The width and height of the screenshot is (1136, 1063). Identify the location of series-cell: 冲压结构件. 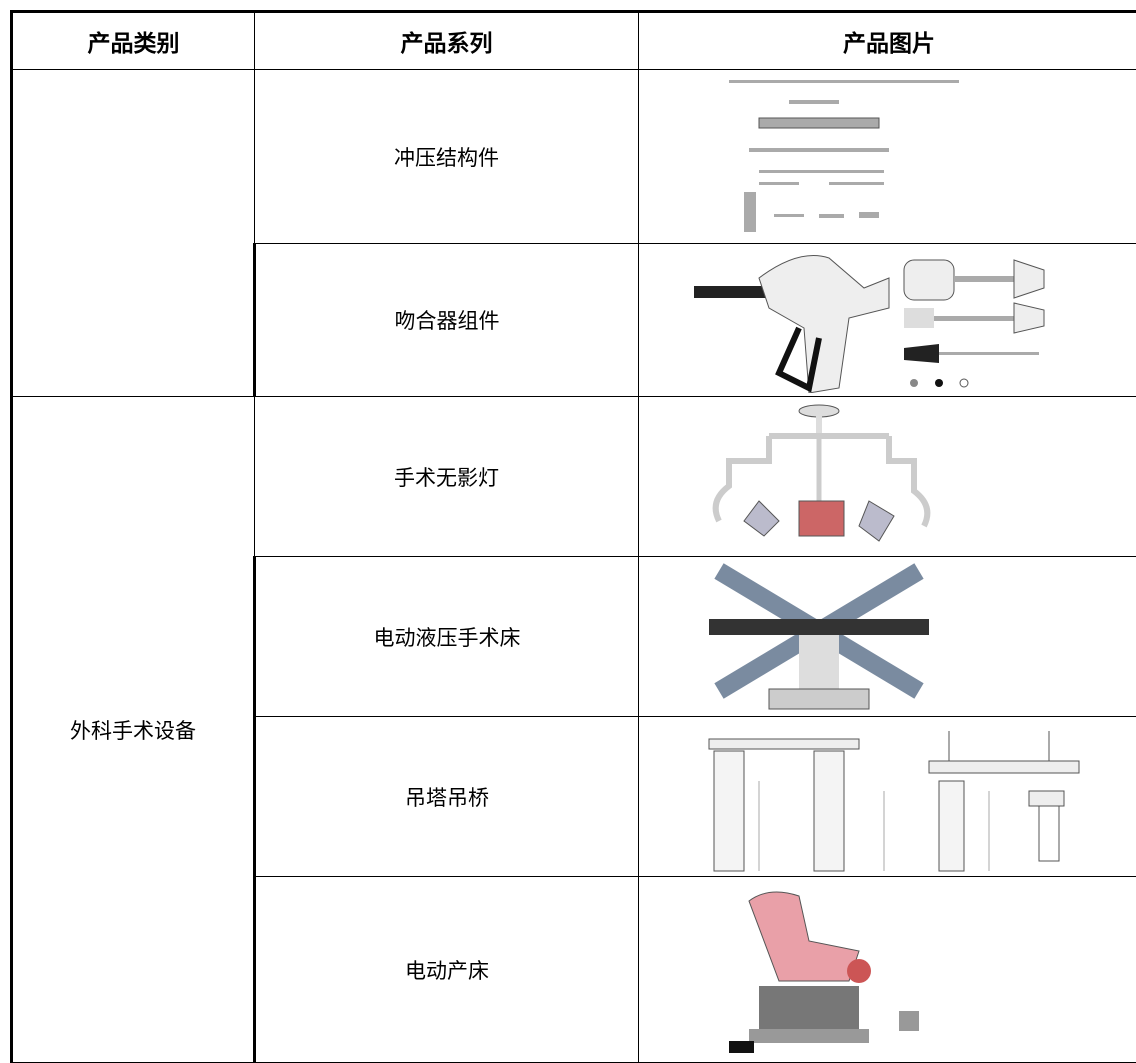
(447, 157).